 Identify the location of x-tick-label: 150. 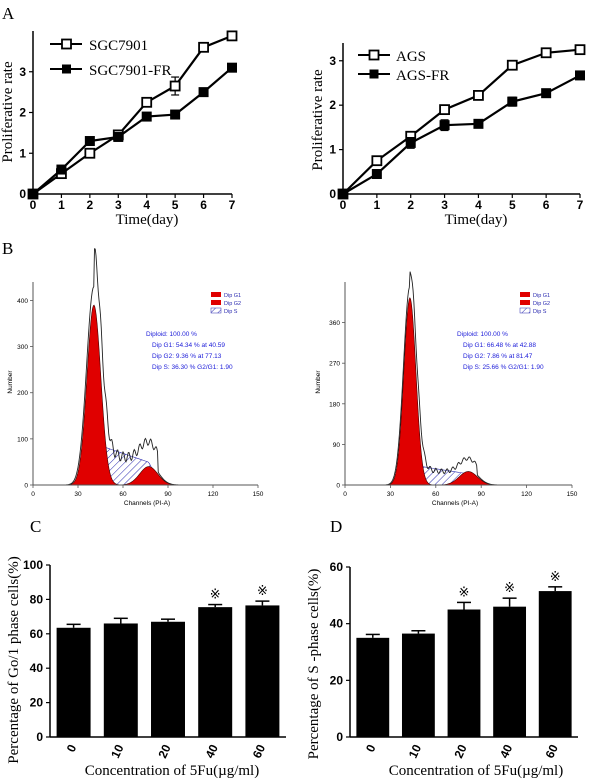
(572, 494).